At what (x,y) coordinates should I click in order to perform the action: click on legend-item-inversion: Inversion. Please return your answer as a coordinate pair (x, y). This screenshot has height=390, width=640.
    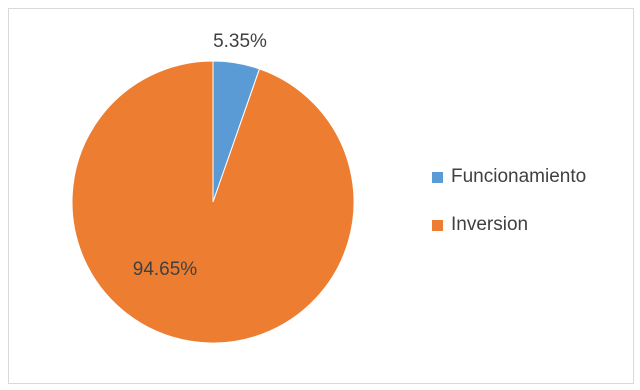
    Looking at the image, I should click on (509, 225).